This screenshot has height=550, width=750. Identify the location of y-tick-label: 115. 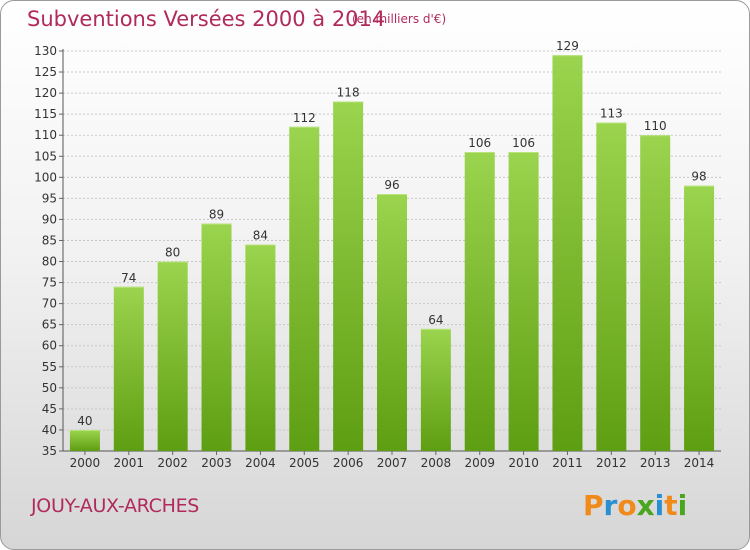
(45, 114).